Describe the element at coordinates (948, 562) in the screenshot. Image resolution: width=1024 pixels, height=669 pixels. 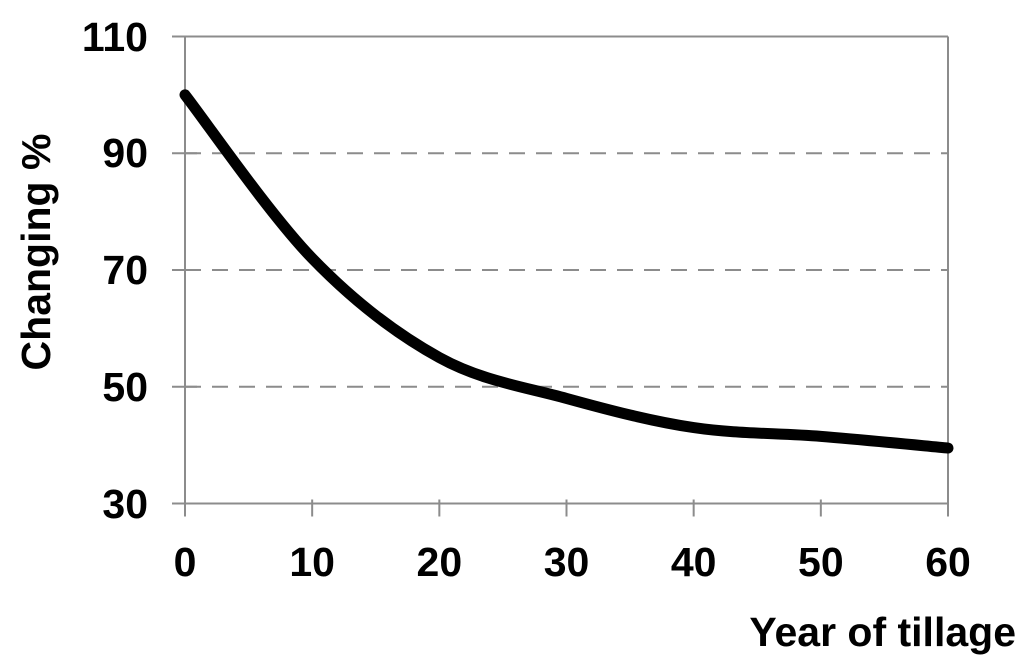
I see `x-tick-label: 60` at that location.